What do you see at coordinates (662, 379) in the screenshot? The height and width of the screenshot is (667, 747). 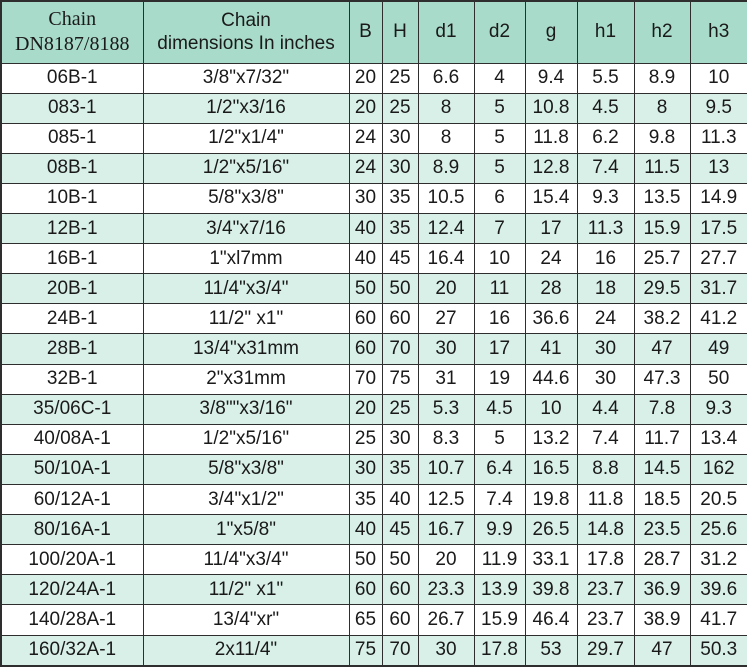 I see `cell-h2: 47.3` at bounding box center [662, 379].